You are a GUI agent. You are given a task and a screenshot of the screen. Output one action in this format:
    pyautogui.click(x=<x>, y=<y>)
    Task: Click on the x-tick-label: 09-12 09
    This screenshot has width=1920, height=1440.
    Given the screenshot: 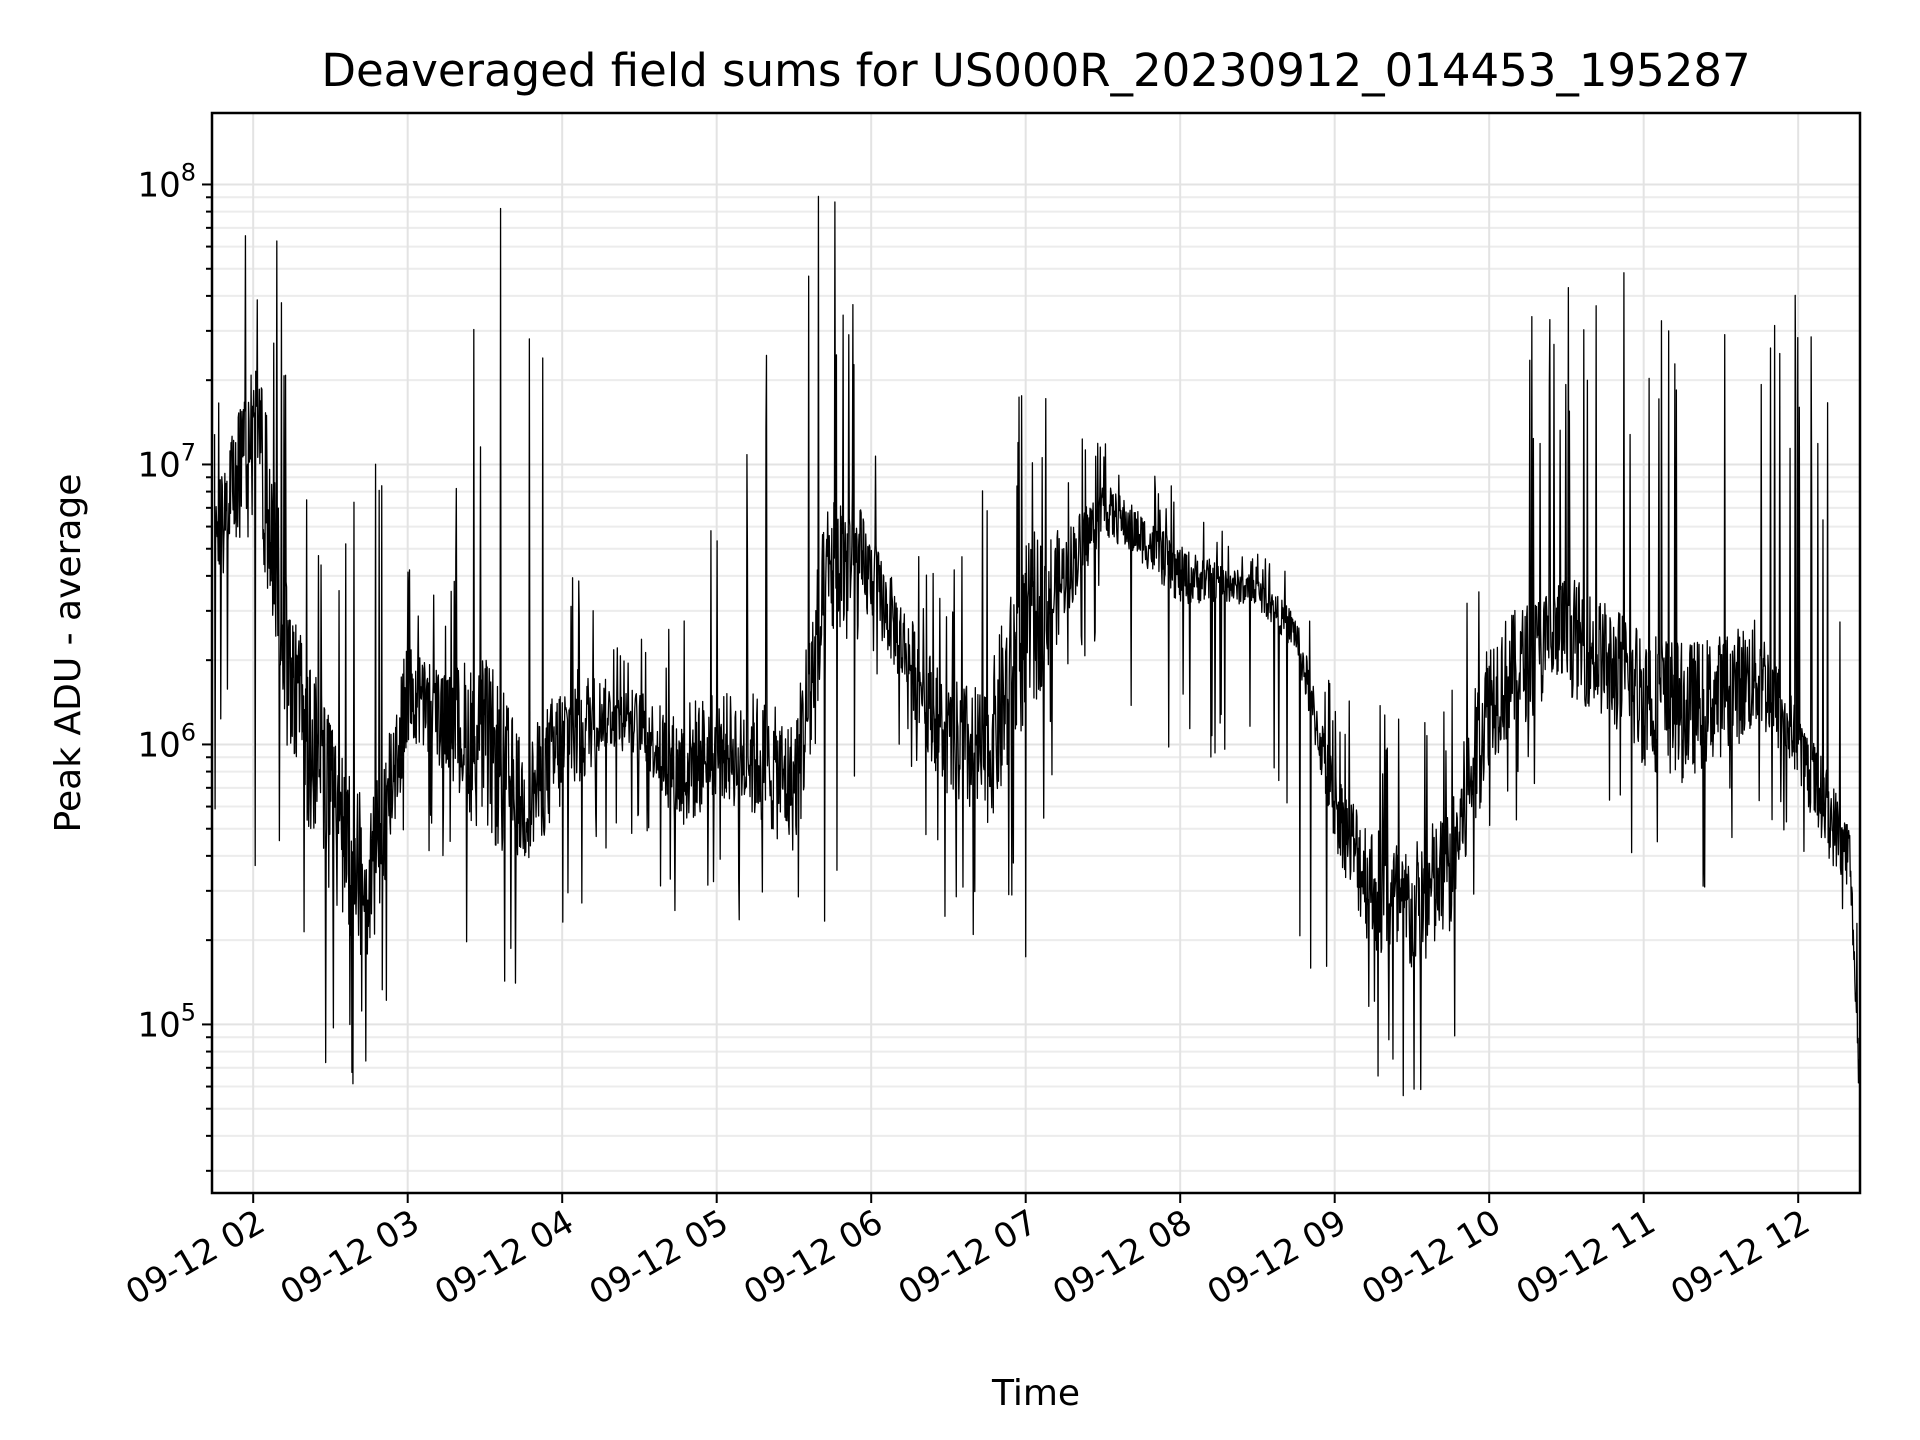 What is the action you would take?
    pyautogui.click(x=1277, y=1257)
    